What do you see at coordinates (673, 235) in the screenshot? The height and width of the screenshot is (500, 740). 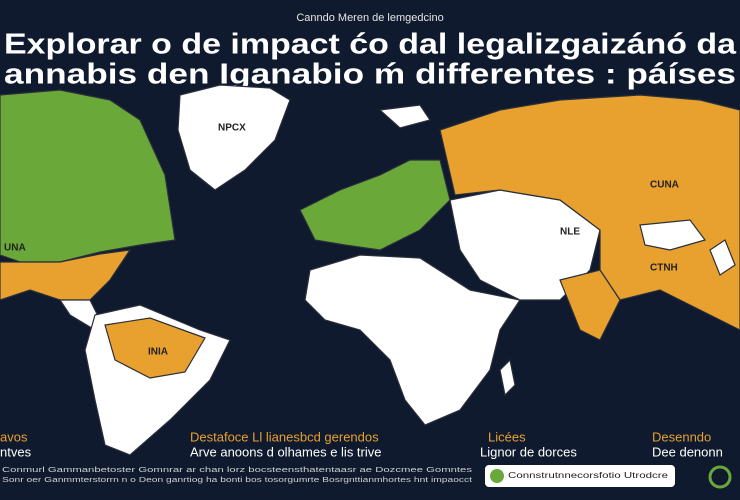 I see `mongolia` at bounding box center [673, 235].